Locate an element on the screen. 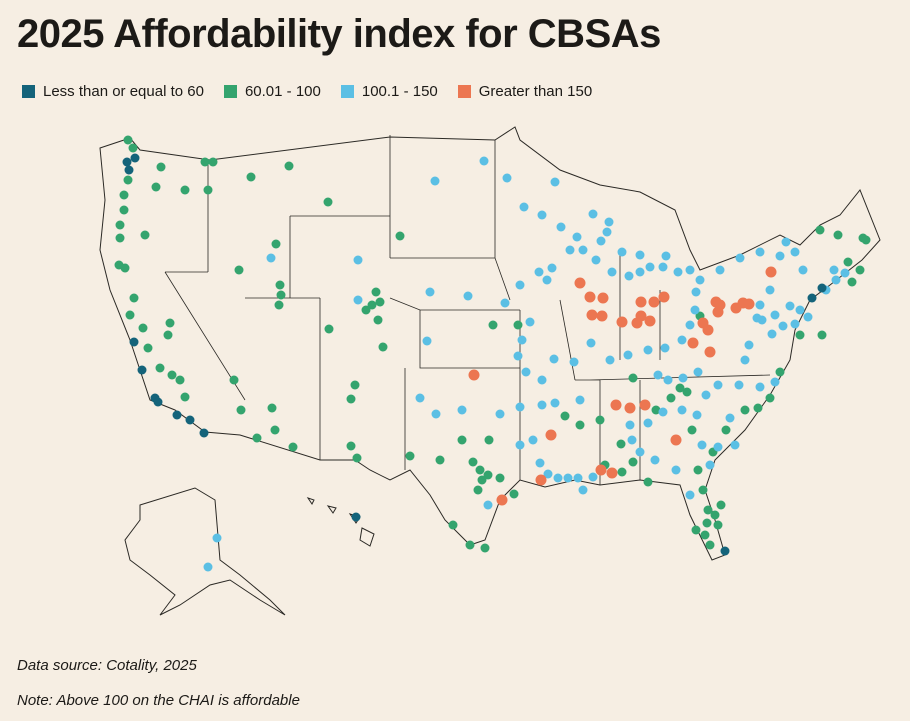  title: 2025 Affordability index for CBSAs is located at coordinates (339, 34).